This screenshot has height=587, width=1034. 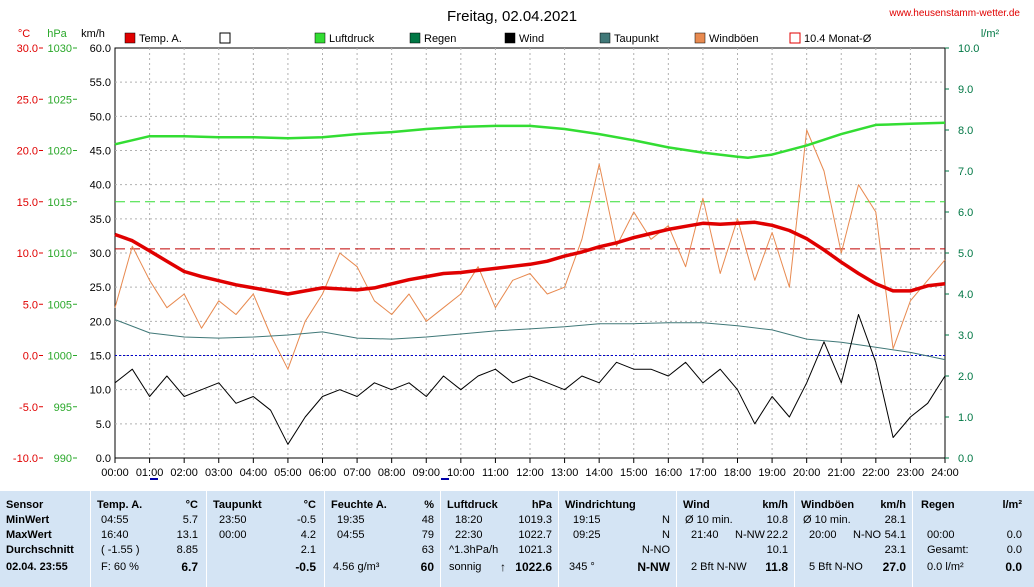 What do you see at coordinates (535, 535) in the screenshot?
I see `pressure-max-value: 1022.7` at bounding box center [535, 535].